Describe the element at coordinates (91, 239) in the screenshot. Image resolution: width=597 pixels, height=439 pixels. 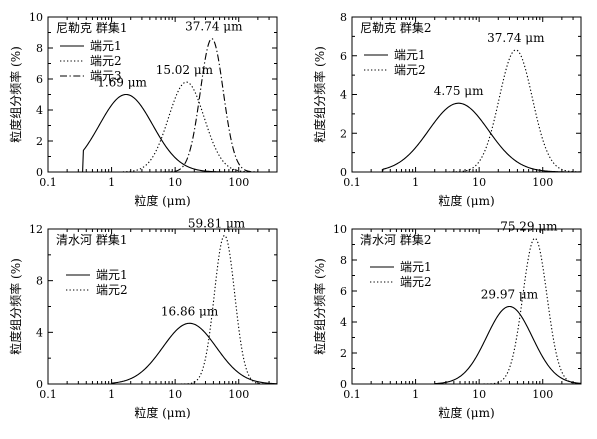
I see `panel-title: 清水河 群集1` at that location.